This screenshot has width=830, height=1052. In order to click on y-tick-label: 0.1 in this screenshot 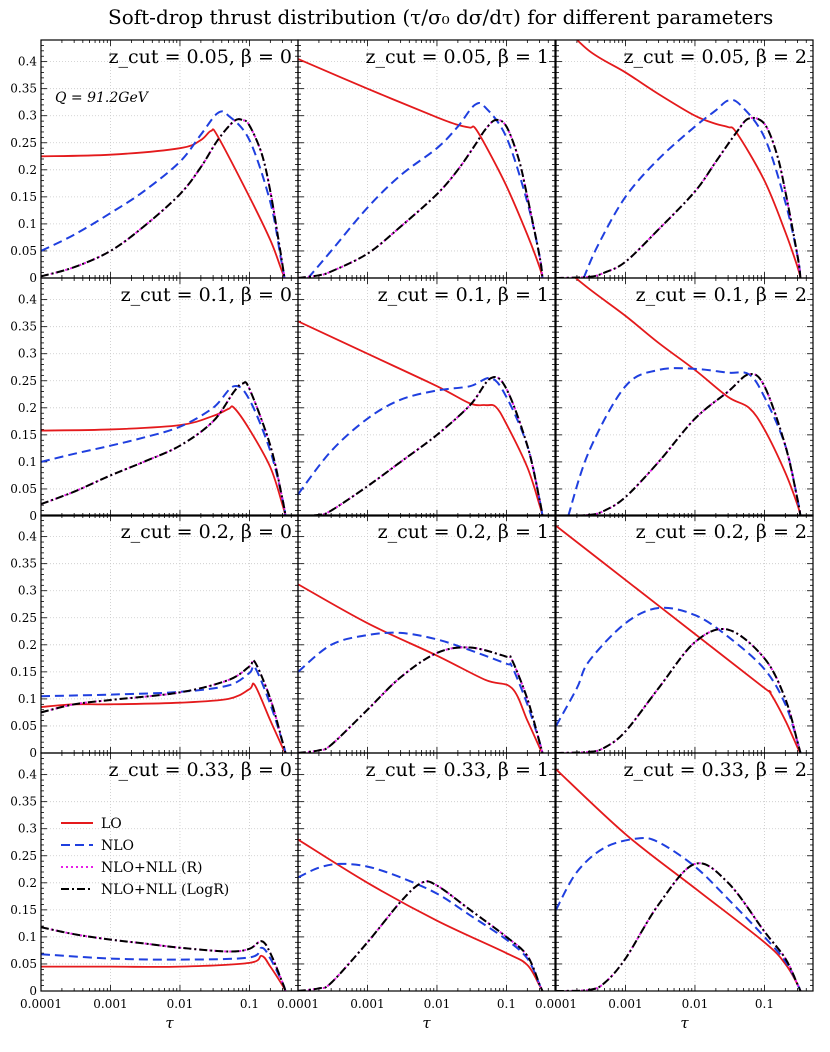, I will do `click(27, 937)`.